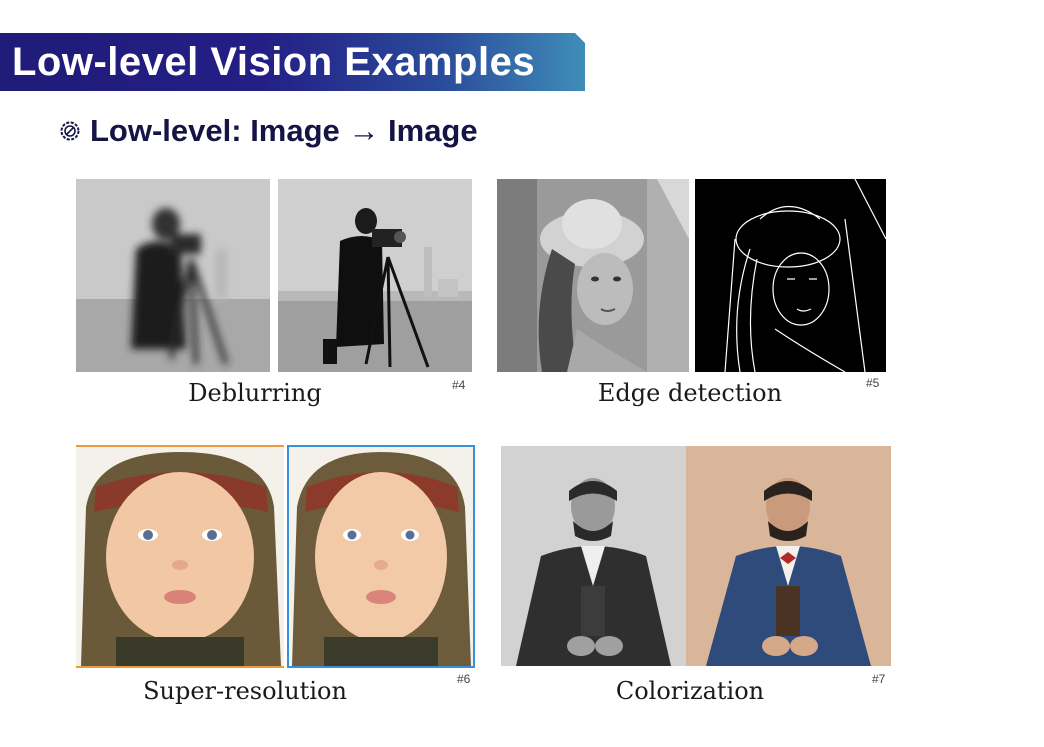 This screenshot has width=1044, height=747. I want to click on gear-badge-icon, so click(70, 131).